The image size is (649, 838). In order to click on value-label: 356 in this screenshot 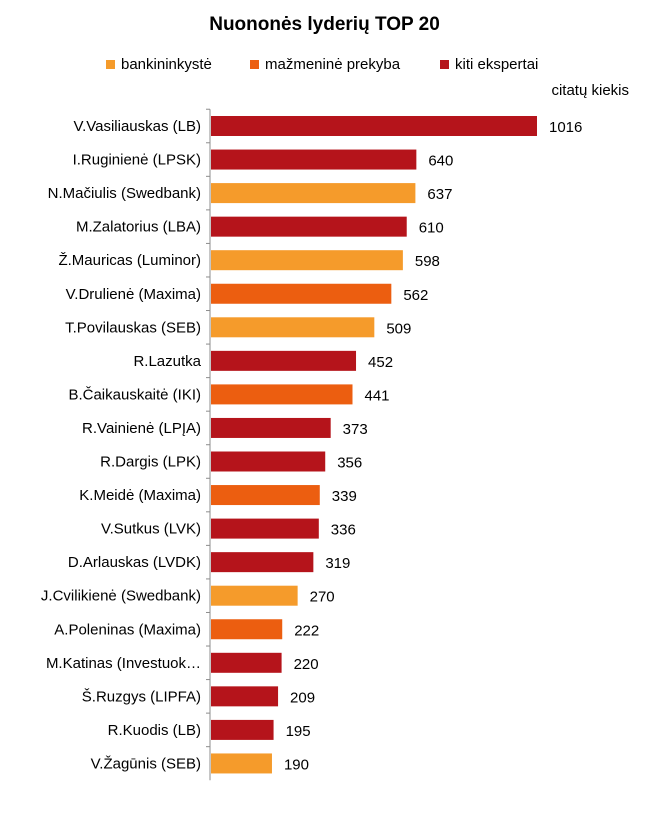, I will do `click(349, 463)`.